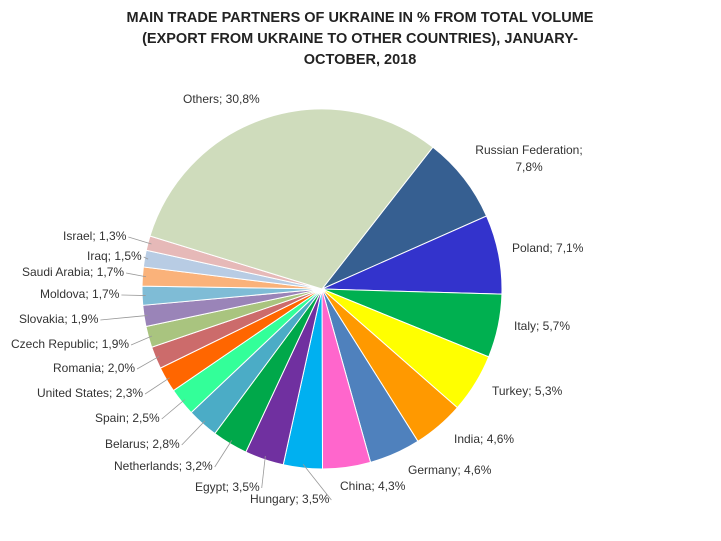  I want to click on slice-label: Germany; 4,6%, so click(450, 470).